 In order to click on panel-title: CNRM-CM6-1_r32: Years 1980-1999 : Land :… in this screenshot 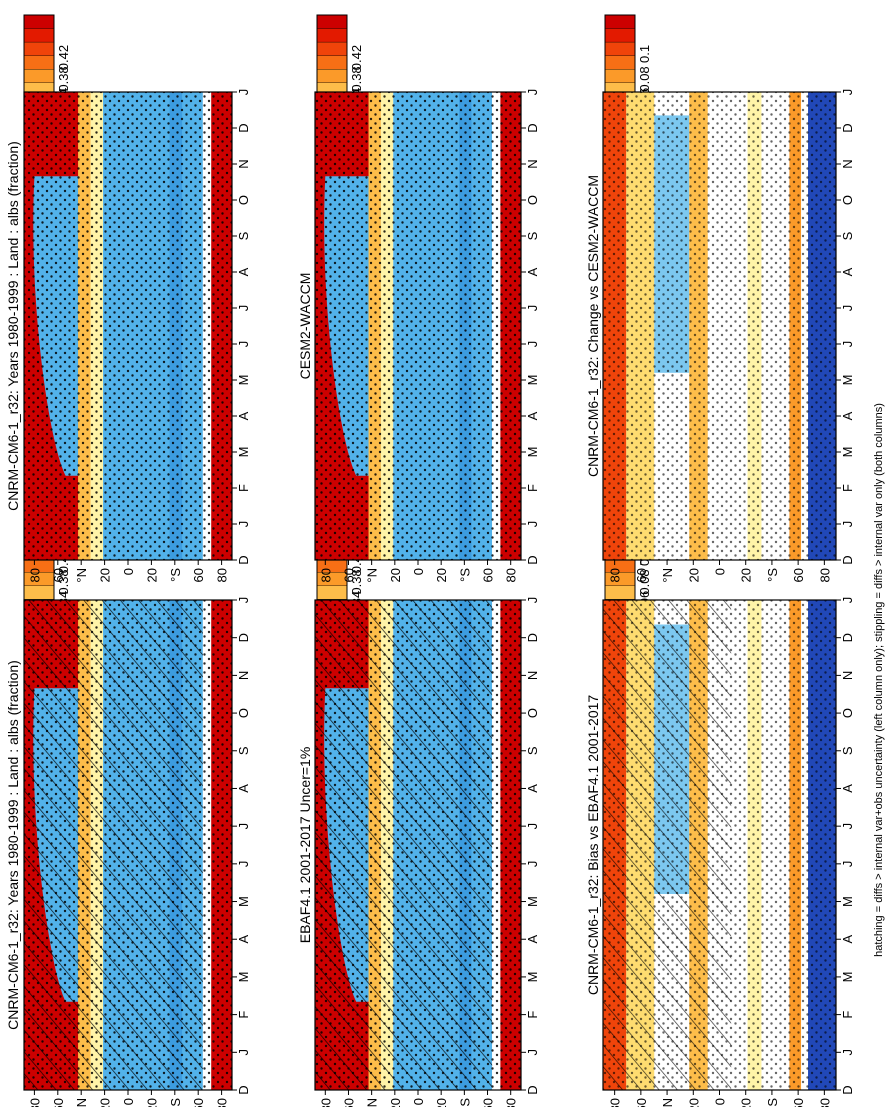, I will do `click(13, 845)`.